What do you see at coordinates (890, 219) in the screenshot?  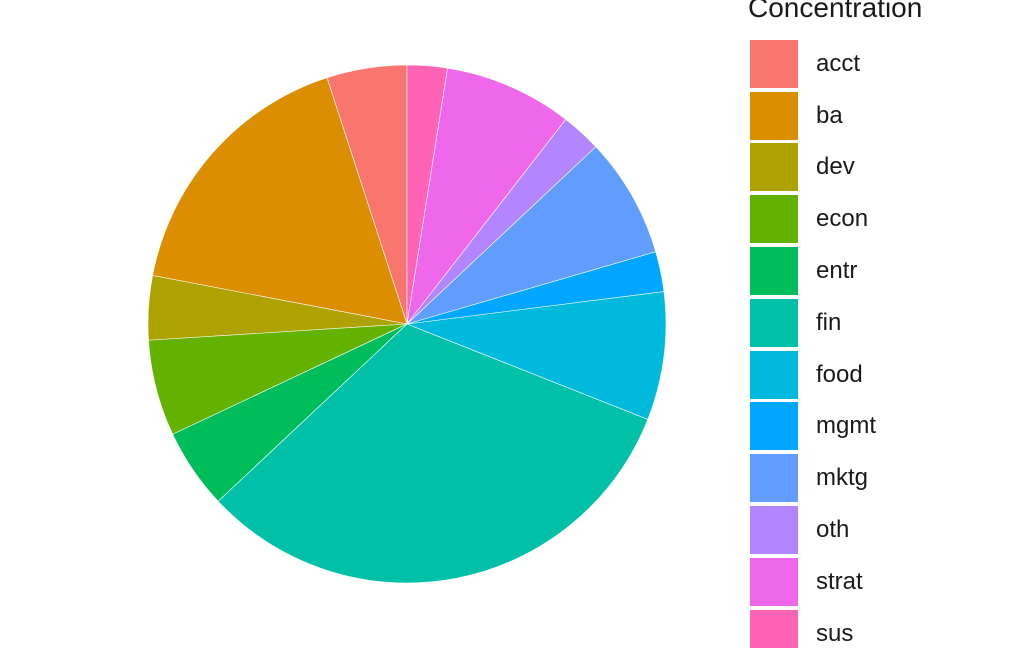 I see `legend-item-econ: econ` at bounding box center [890, 219].